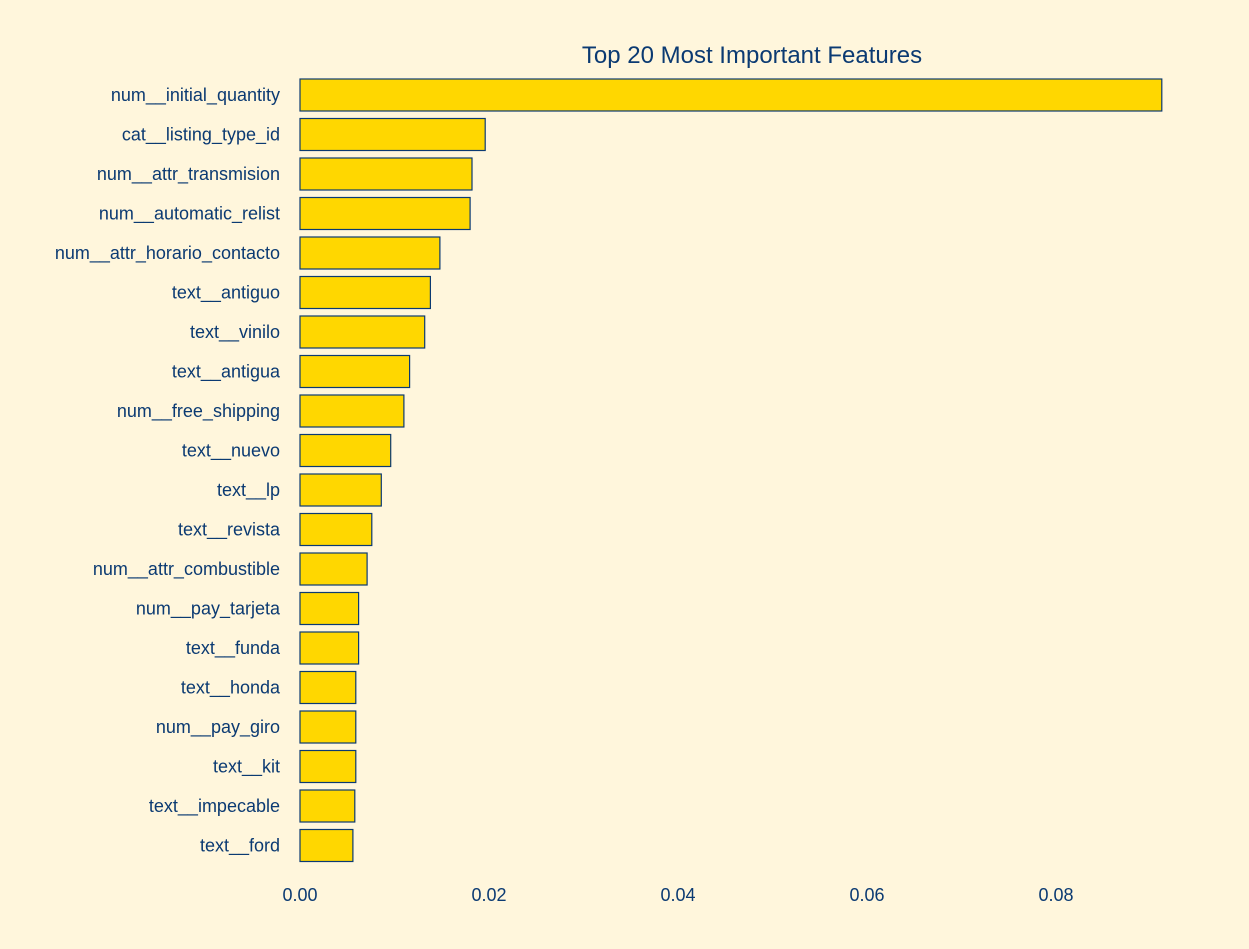 The width and height of the screenshot is (1249, 949). I want to click on y-tick-label: num__initial_quantity, so click(195, 95).